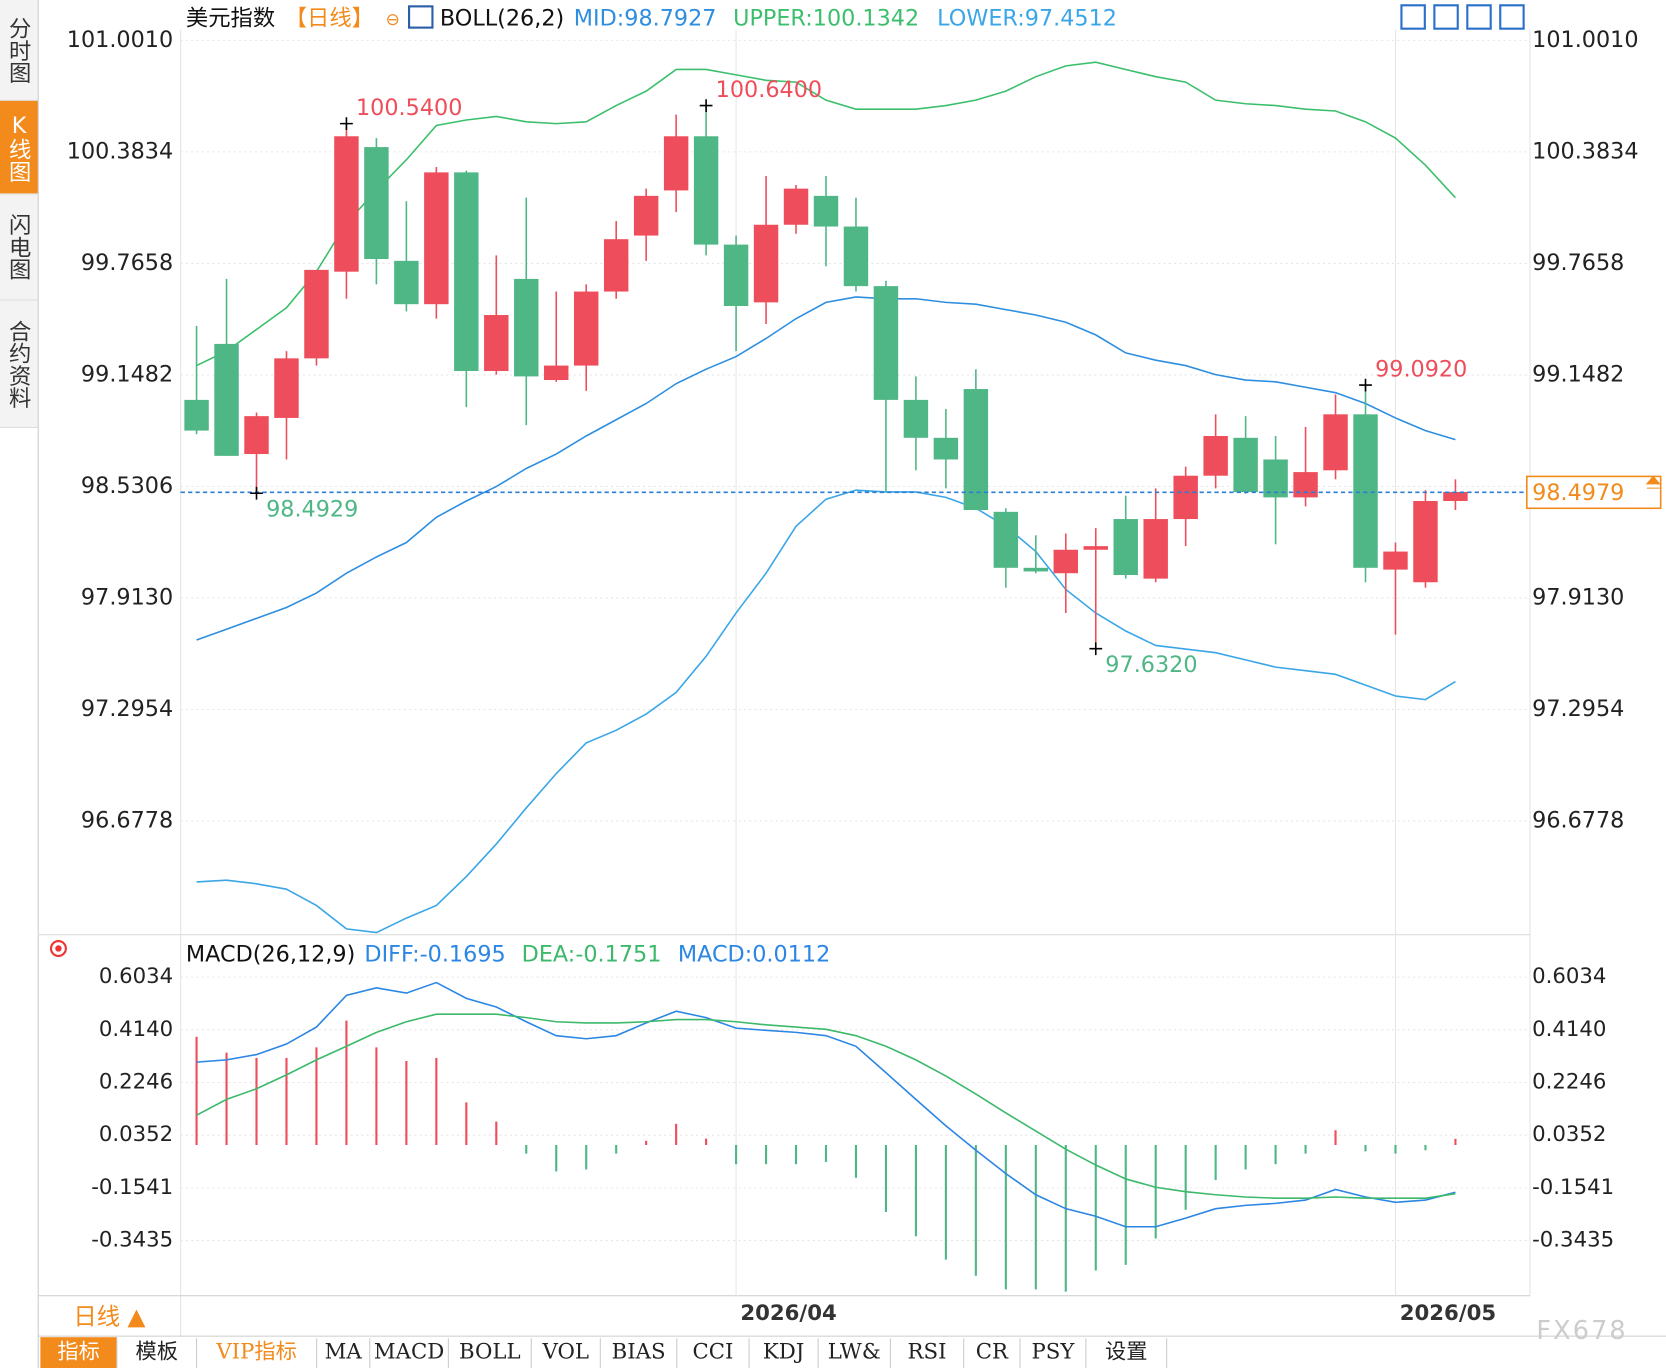 This screenshot has width=1666, height=1368. I want to click on toolbar-item: LW&, so click(854, 1352).